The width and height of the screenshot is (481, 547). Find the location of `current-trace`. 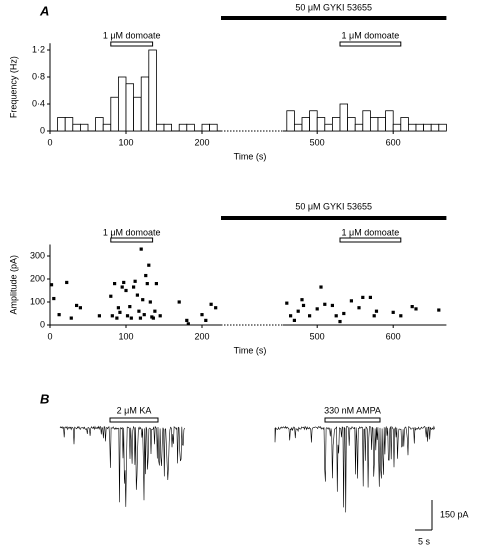

current-trace is located at coordinates (354, 469).